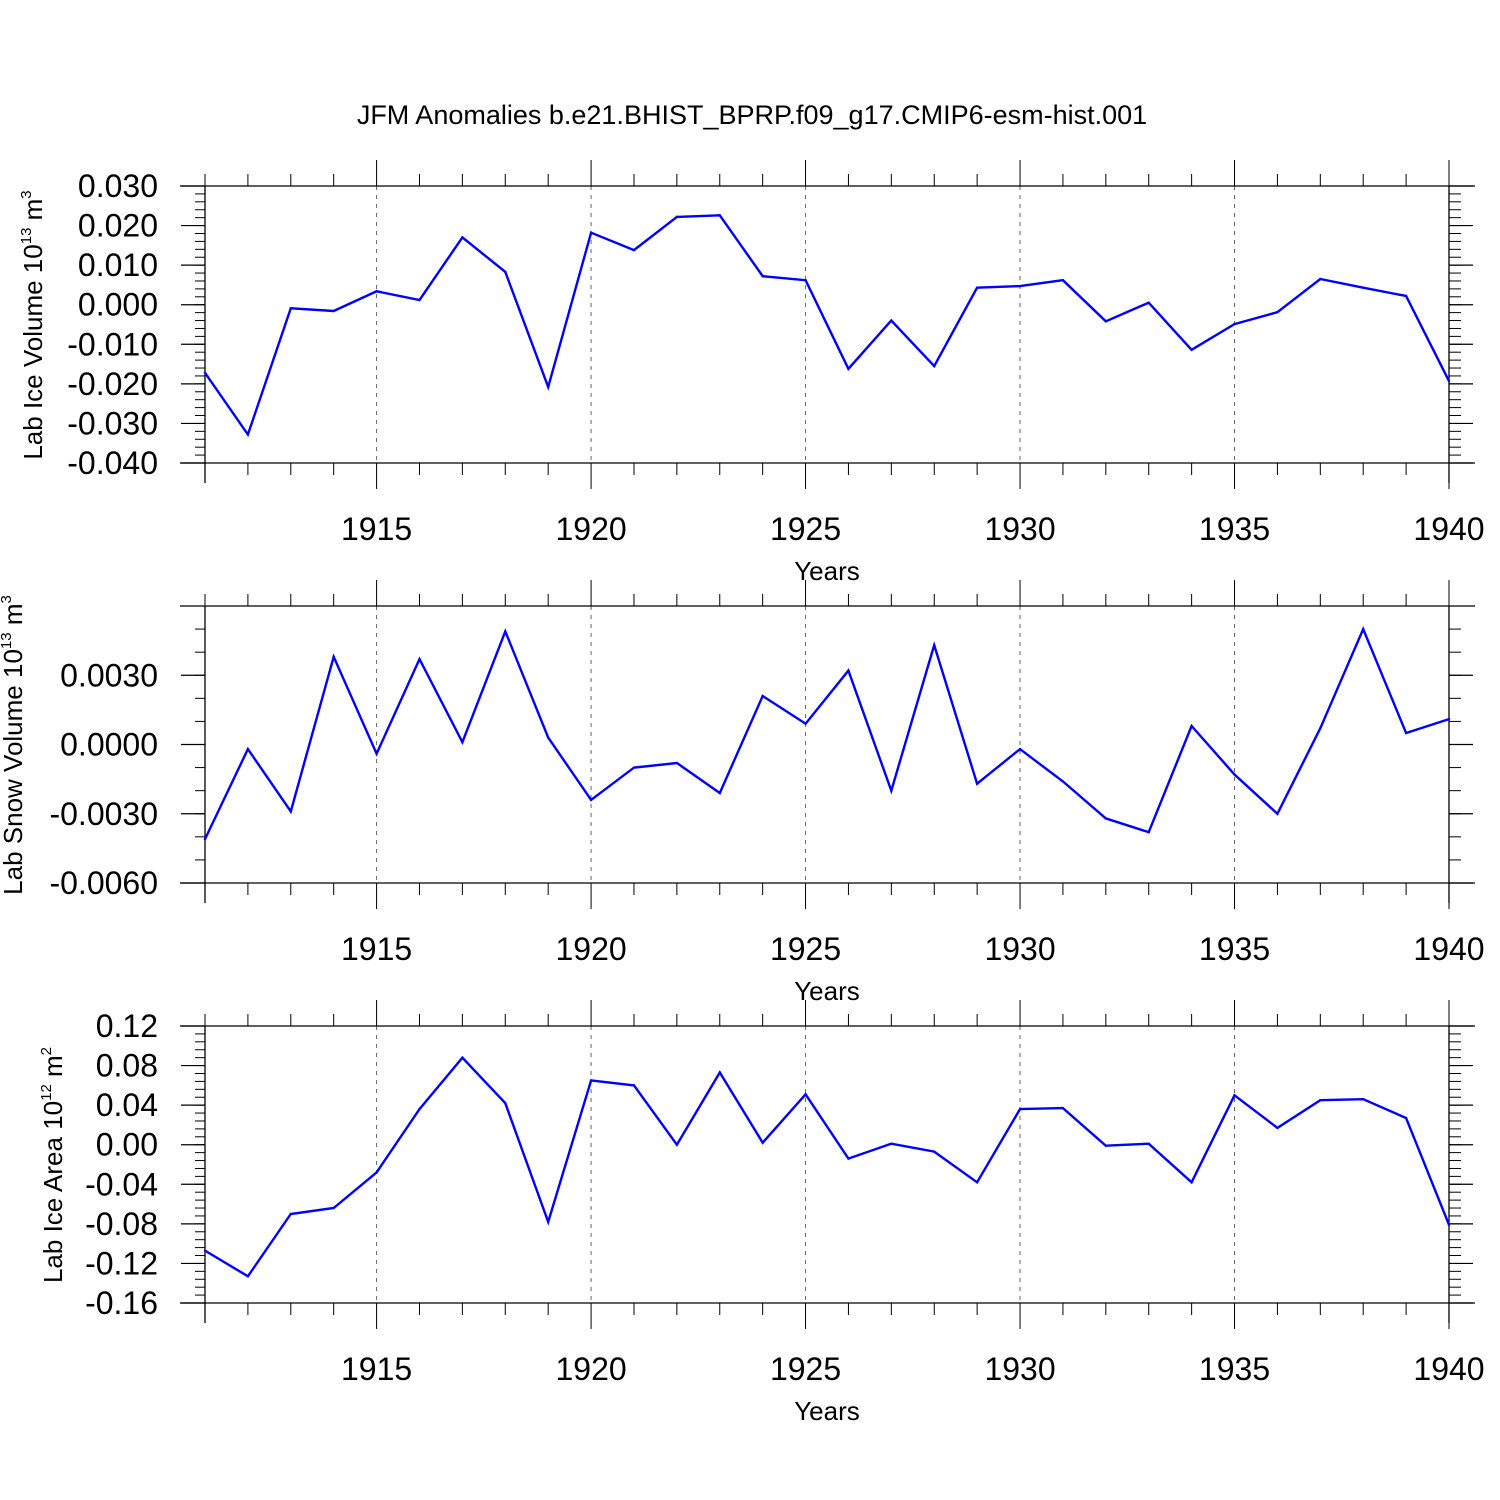  I want to click on y-tick-label: -0.08, so click(121, 1224).